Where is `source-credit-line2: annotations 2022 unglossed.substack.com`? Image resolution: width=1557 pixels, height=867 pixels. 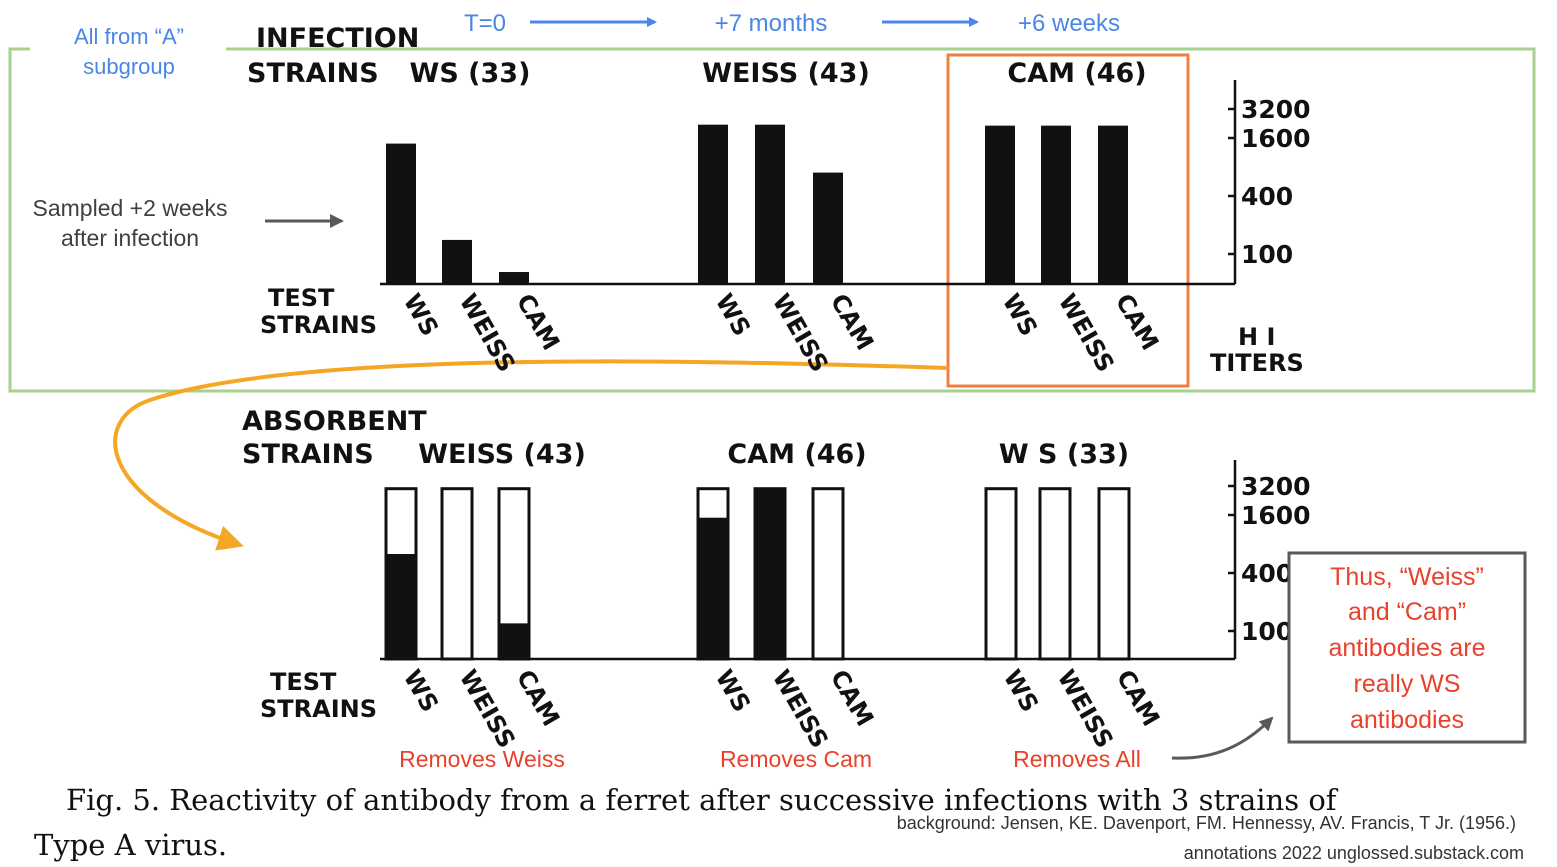
source-credit-line2: annotations 2022 unglossed.substack.com is located at coordinates (1354, 853).